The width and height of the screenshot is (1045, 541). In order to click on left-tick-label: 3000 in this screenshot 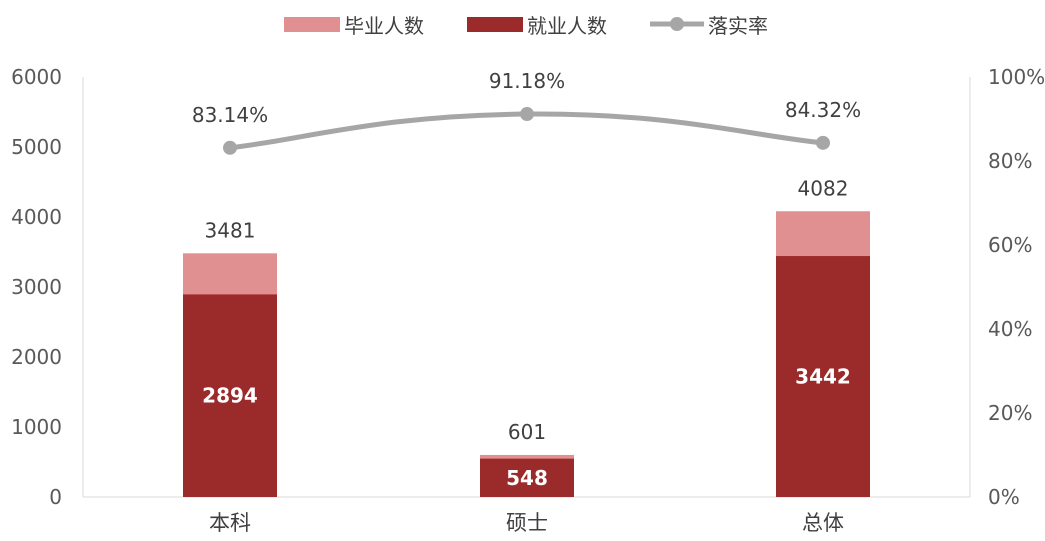, I will do `click(36, 287)`.